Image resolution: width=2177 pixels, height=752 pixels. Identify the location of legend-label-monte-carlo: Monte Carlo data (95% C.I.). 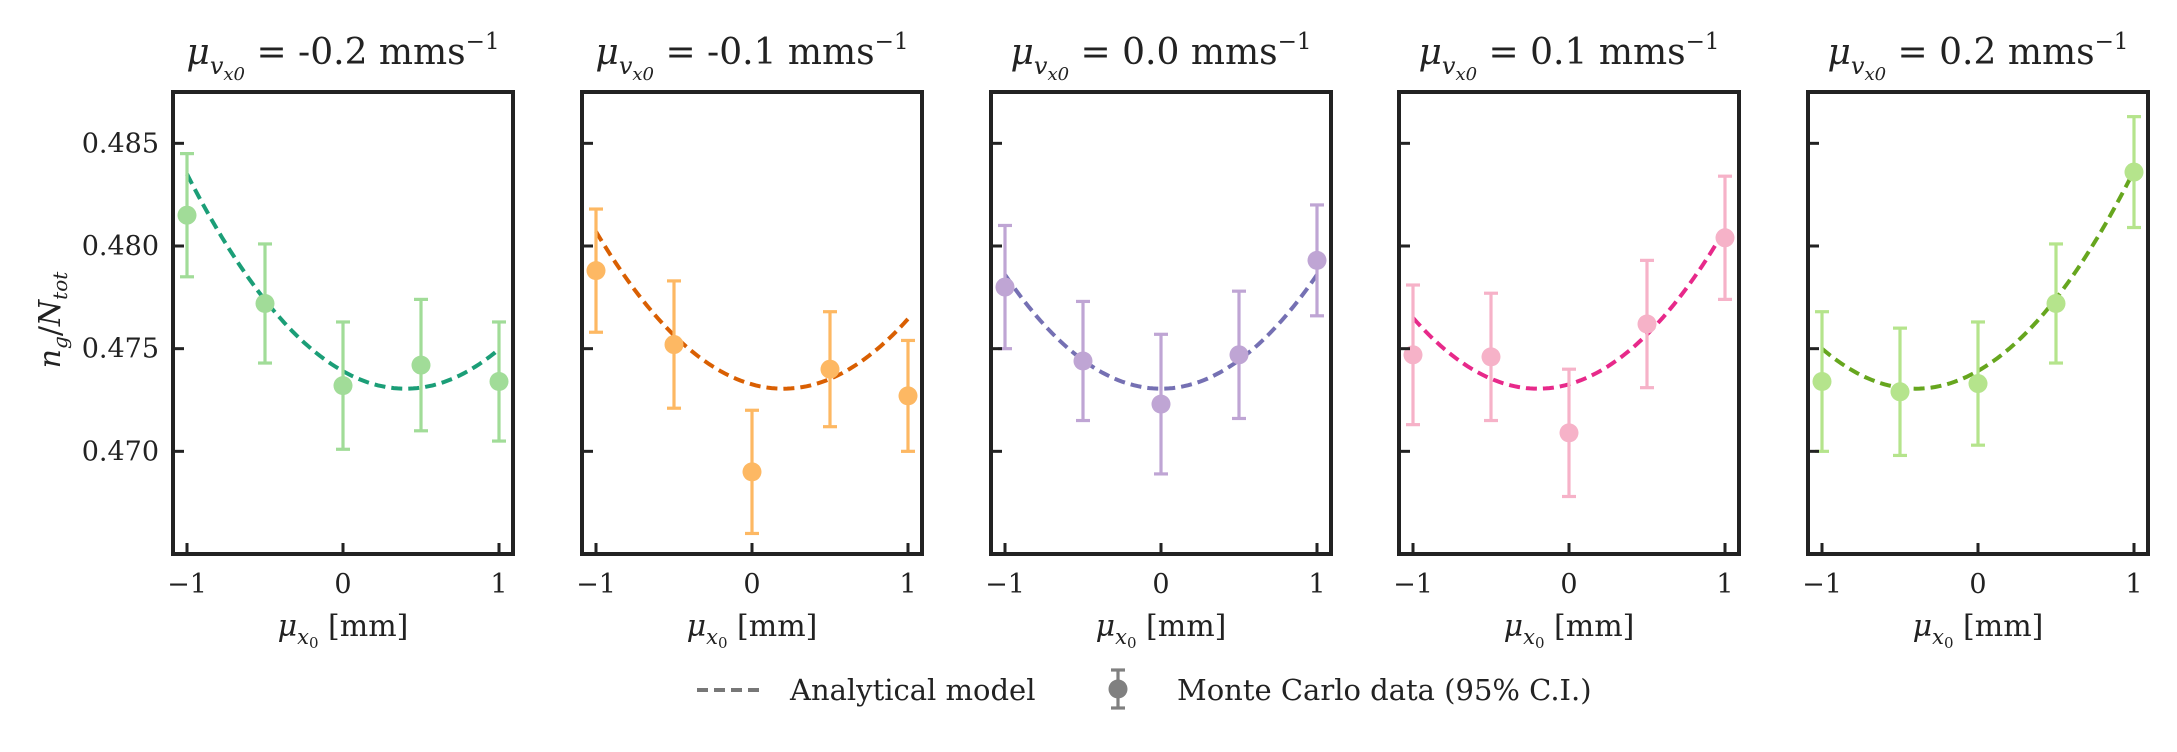
(1384, 690).